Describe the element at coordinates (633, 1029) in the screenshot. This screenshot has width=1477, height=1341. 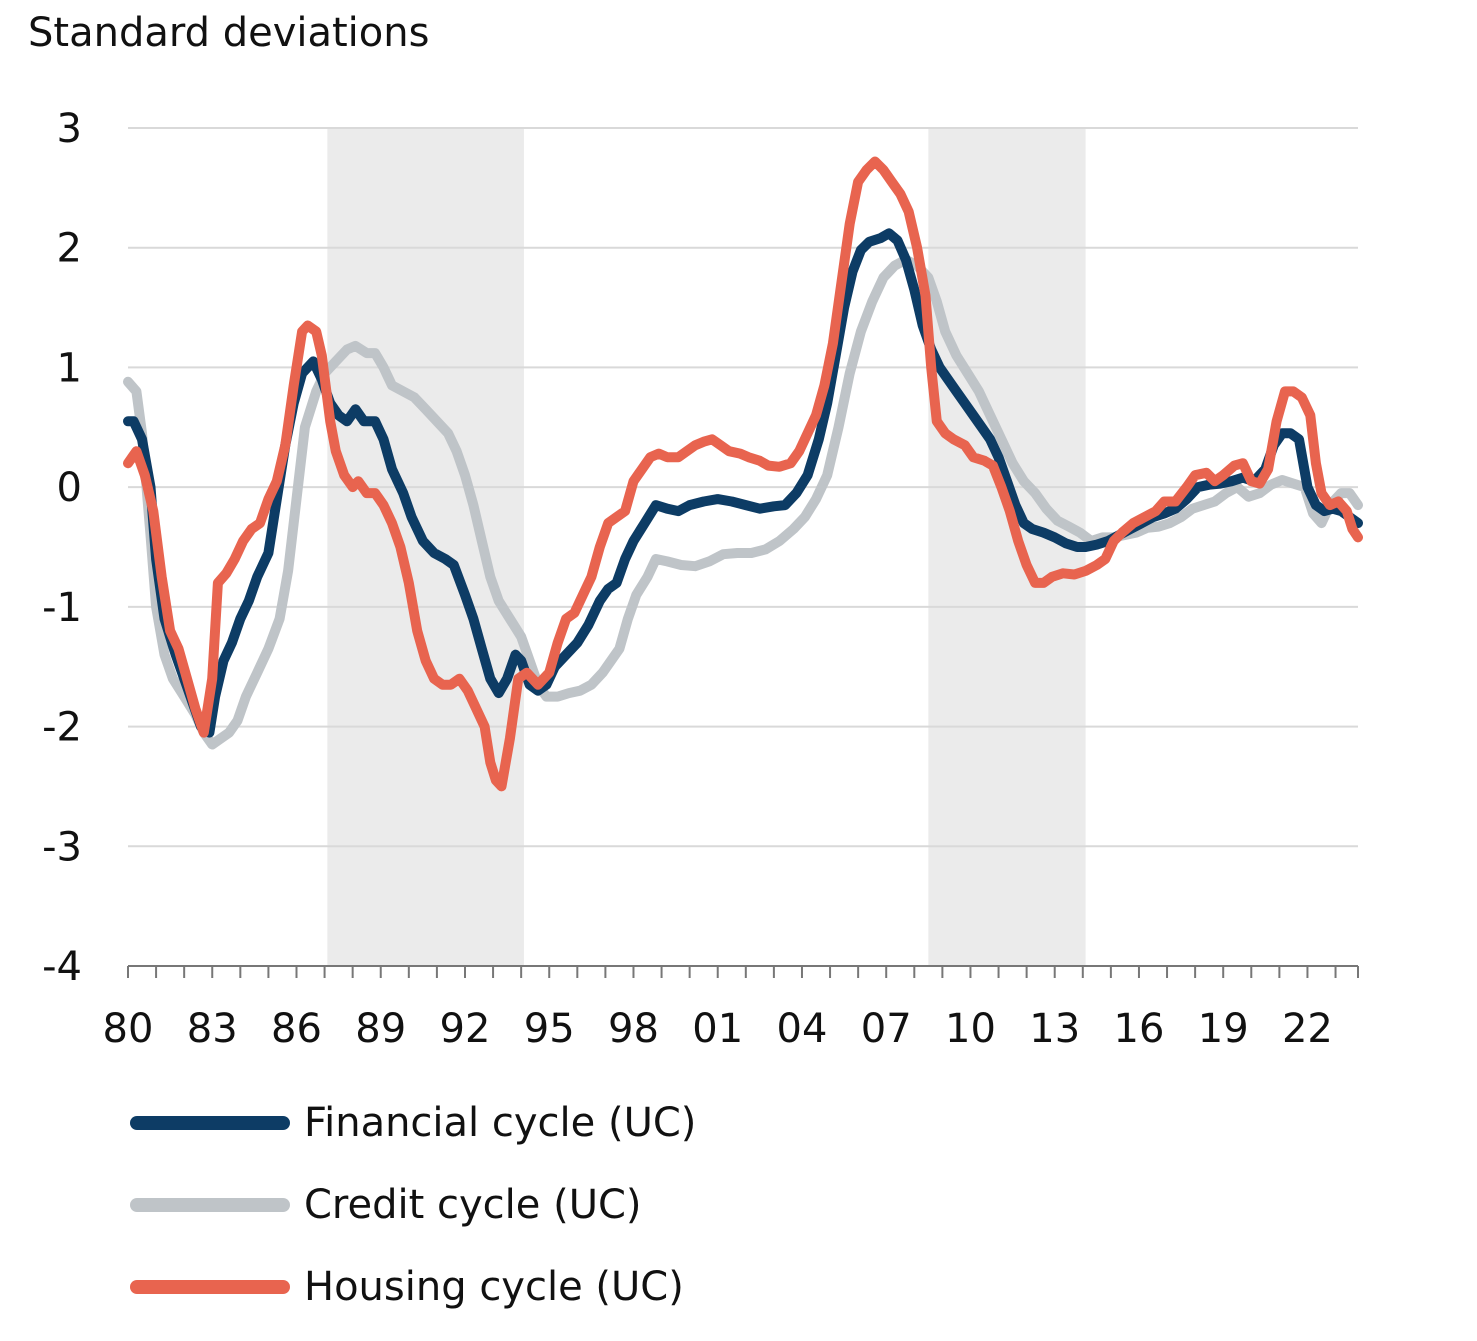
I see `x-tick-label: 98` at that location.